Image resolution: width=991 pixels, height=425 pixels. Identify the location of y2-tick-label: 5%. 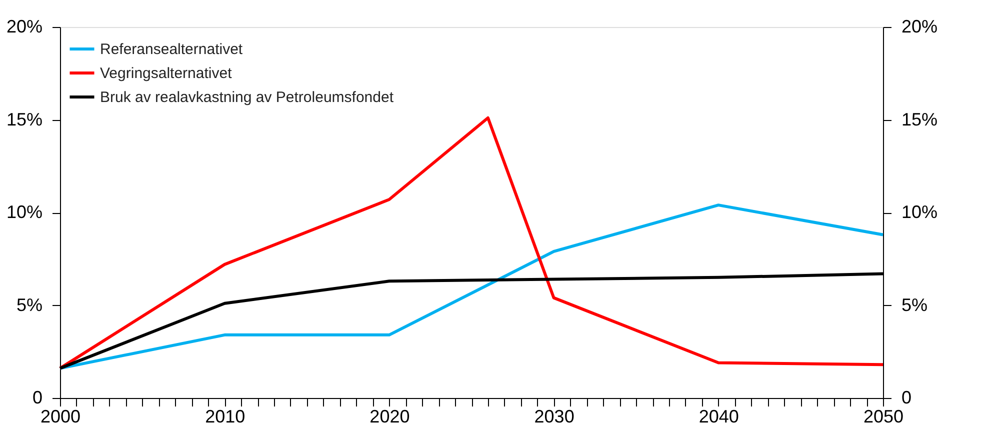
(915, 304).